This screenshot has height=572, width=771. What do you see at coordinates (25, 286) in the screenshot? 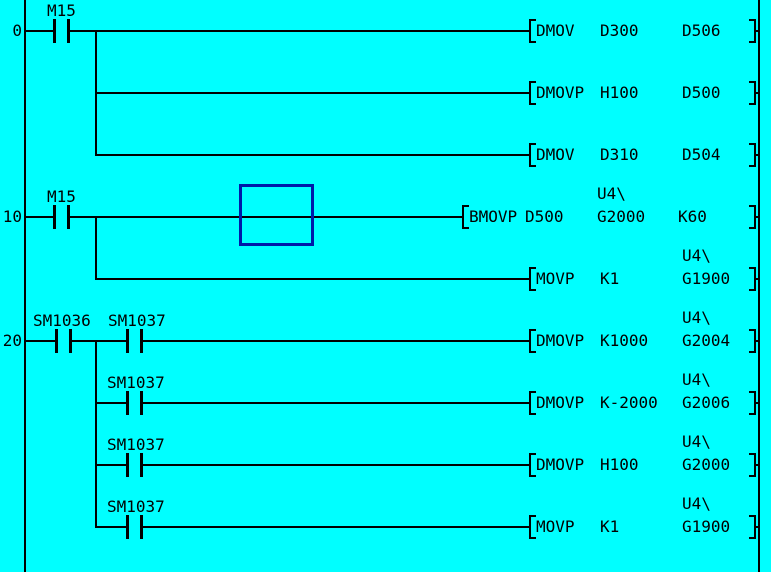
I see `left-power-rail` at bounding box center [25, 286].